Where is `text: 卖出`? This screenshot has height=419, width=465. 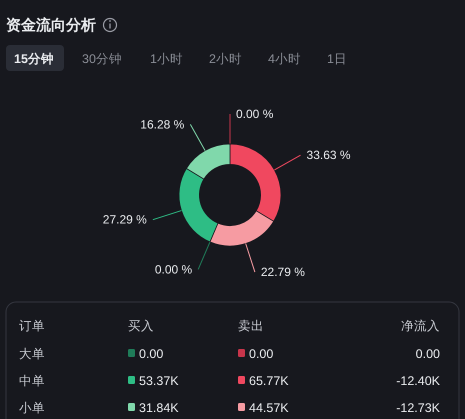 text: 卖出 is located at coordinates (251, 326).